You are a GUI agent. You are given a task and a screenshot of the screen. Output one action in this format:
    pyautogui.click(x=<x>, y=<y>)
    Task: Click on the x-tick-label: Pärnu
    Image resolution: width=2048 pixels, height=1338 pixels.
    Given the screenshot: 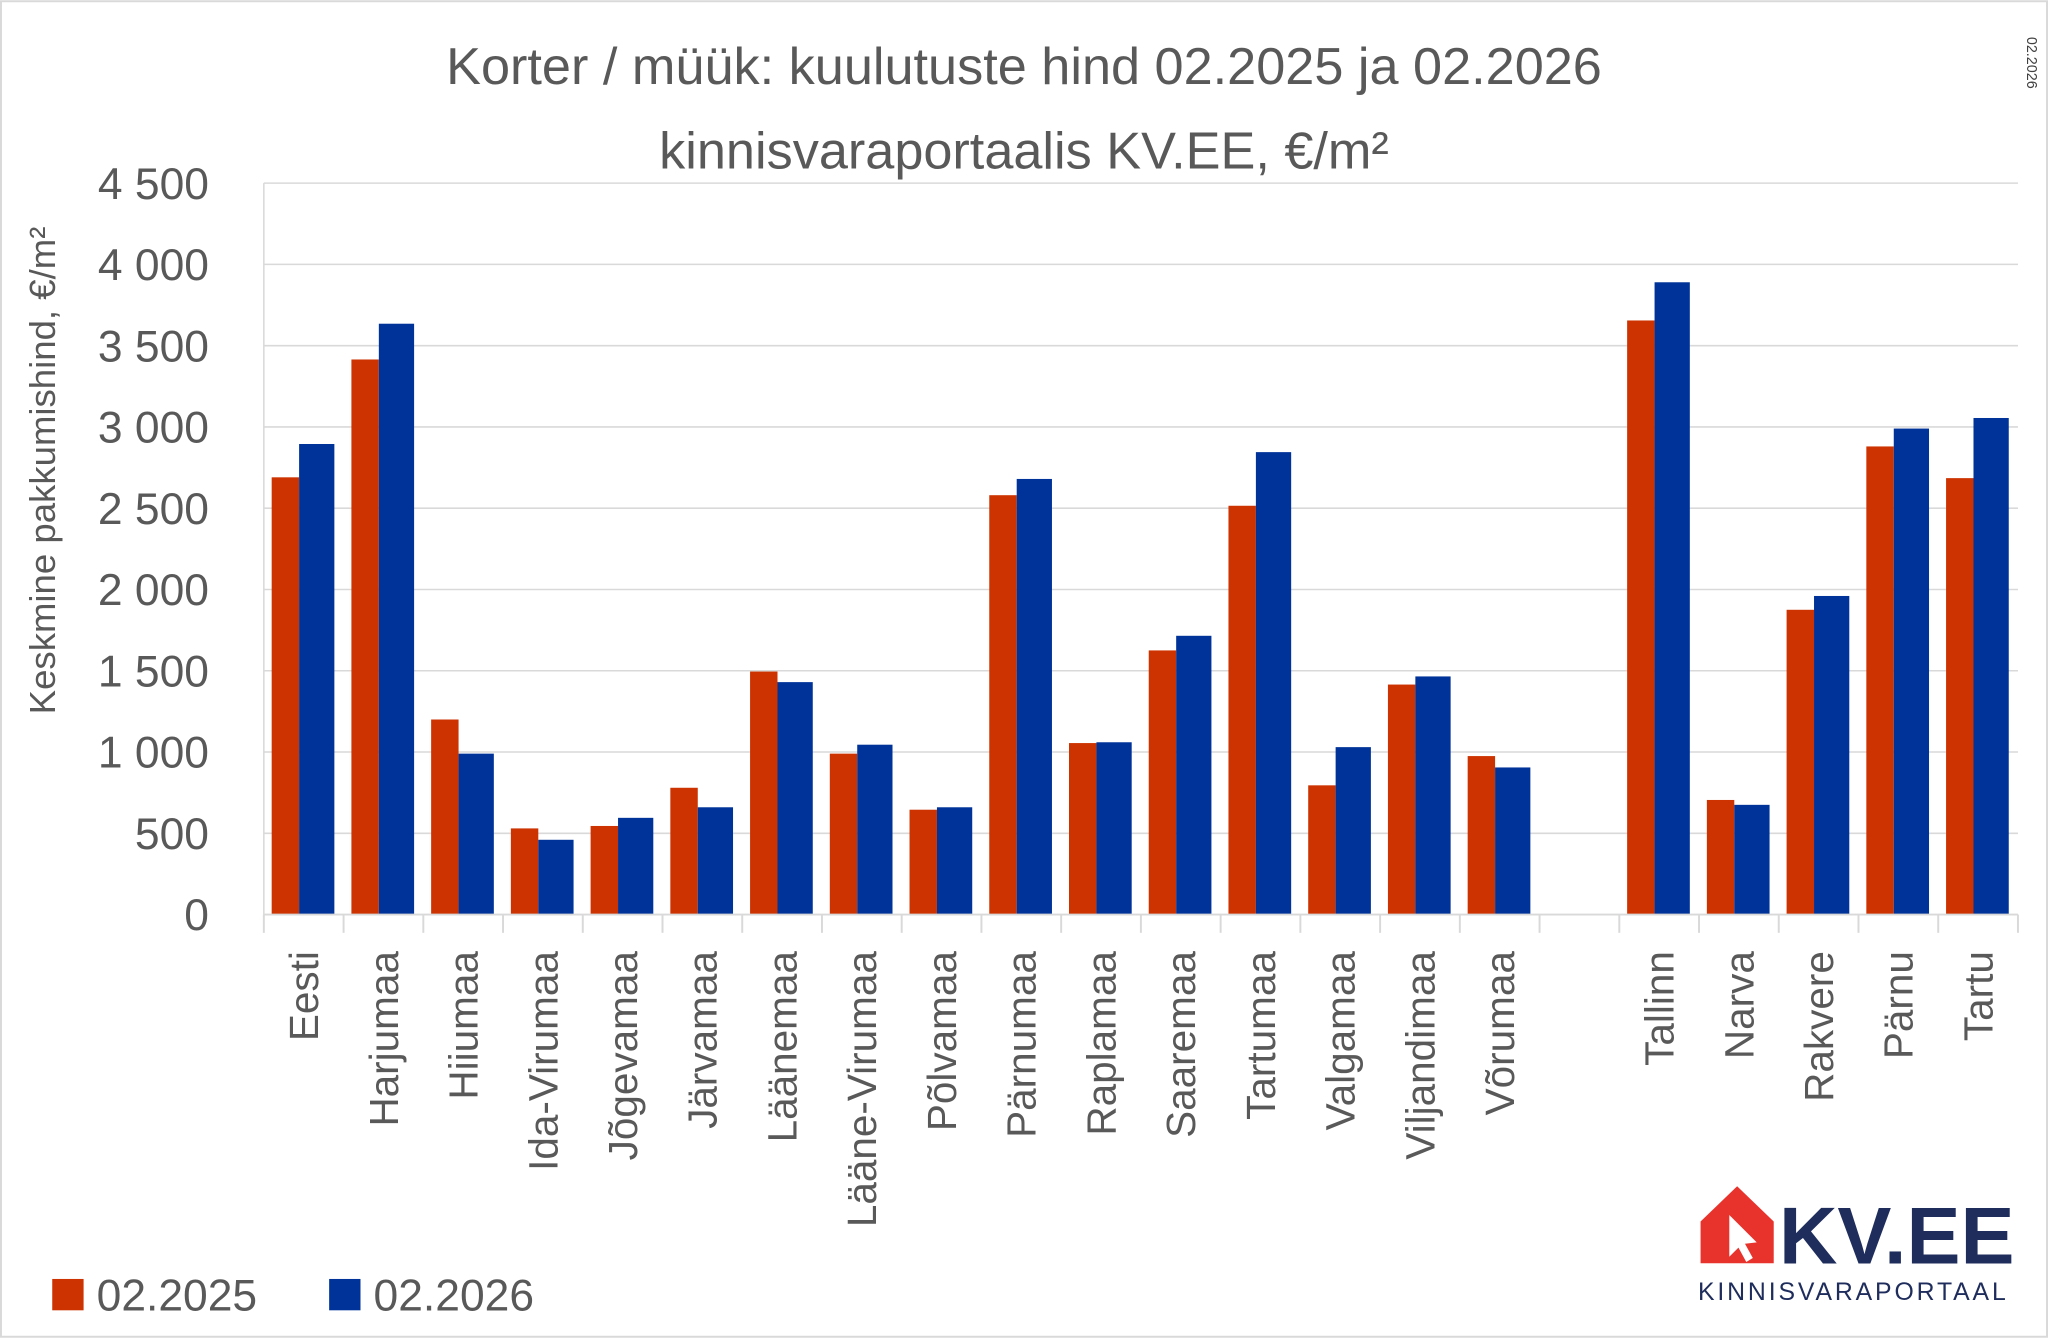 What is the action you would take?
    pyautogui.click(x=1899, y=1005)
    